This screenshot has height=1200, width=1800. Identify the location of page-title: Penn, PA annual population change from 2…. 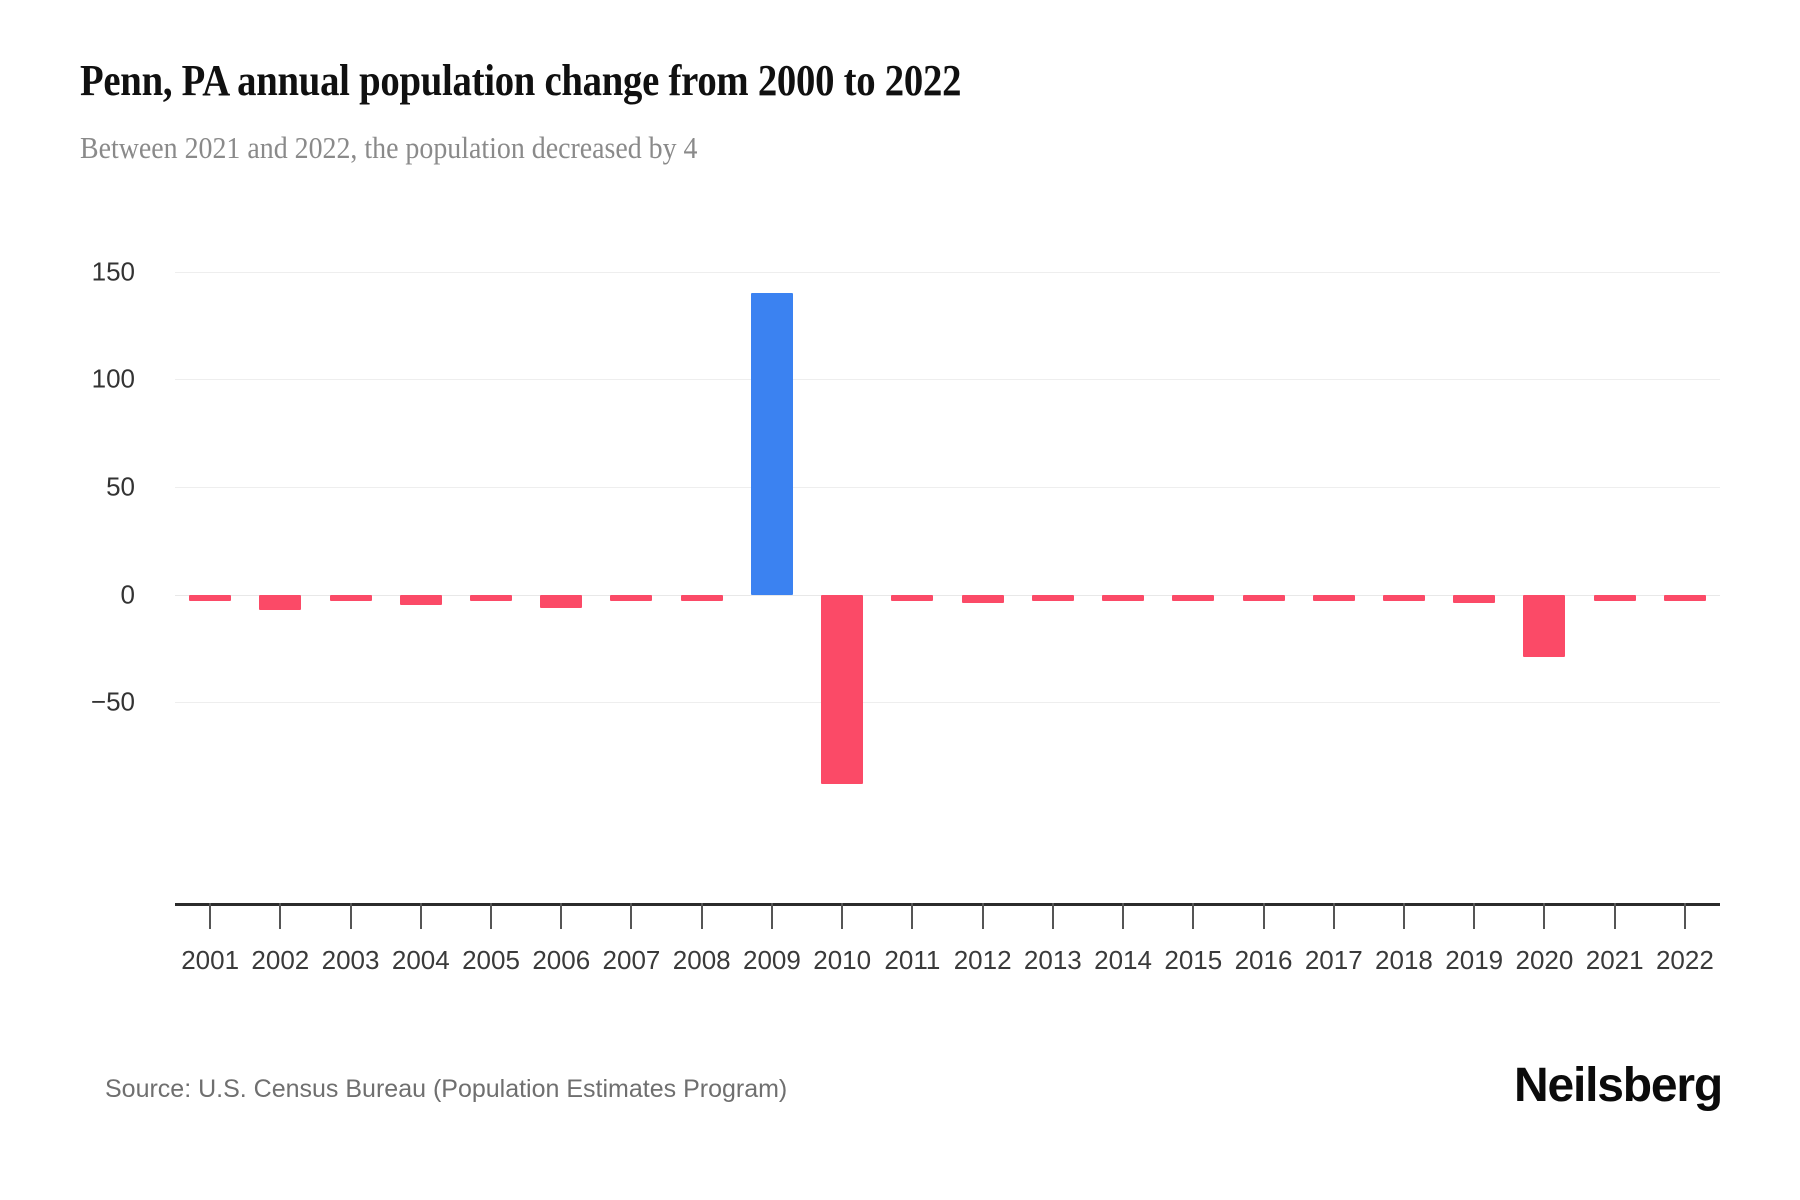
(521, 80).